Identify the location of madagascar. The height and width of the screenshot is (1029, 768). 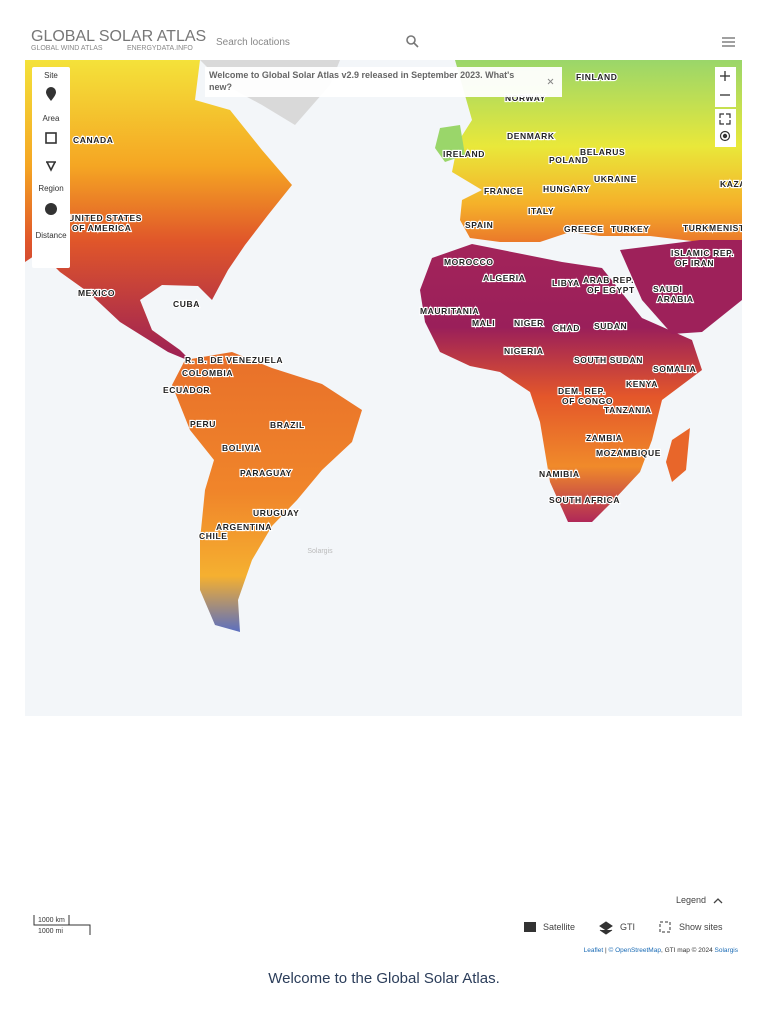
(678, 455).